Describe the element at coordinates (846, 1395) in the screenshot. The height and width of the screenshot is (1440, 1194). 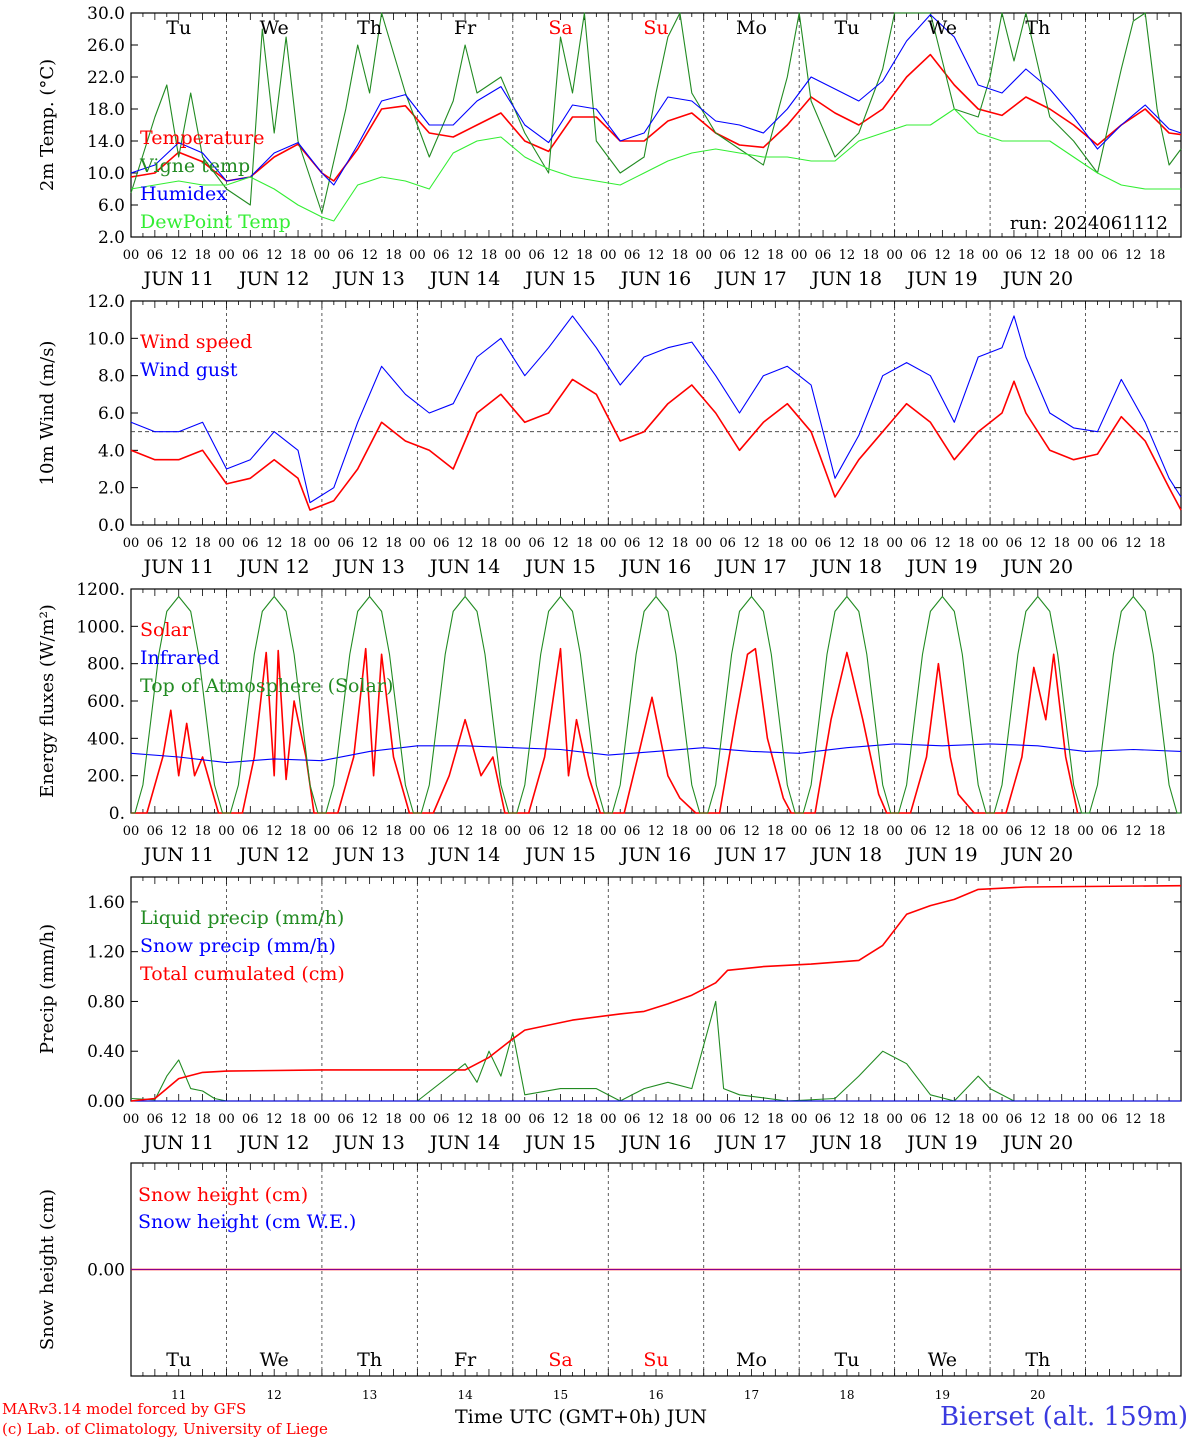
I see `day-number-label: 18` at that location.